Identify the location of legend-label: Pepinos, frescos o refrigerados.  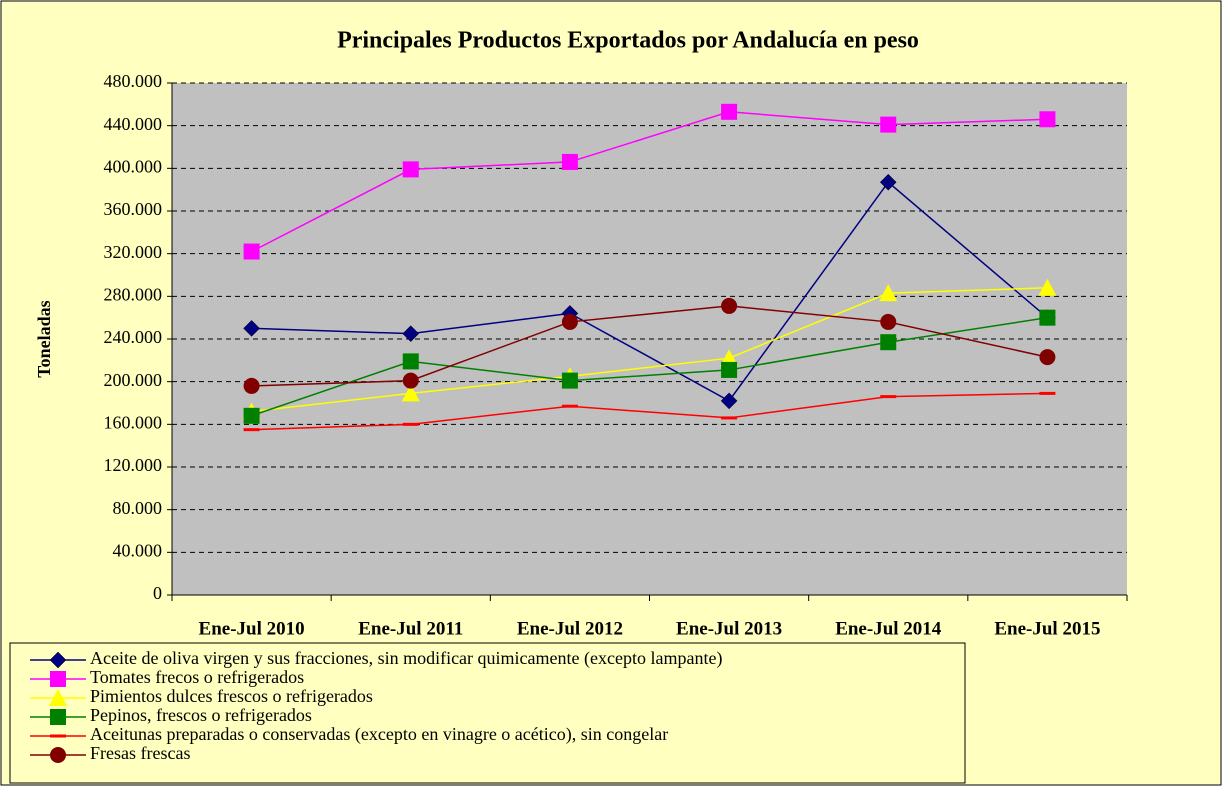
(201, 715).